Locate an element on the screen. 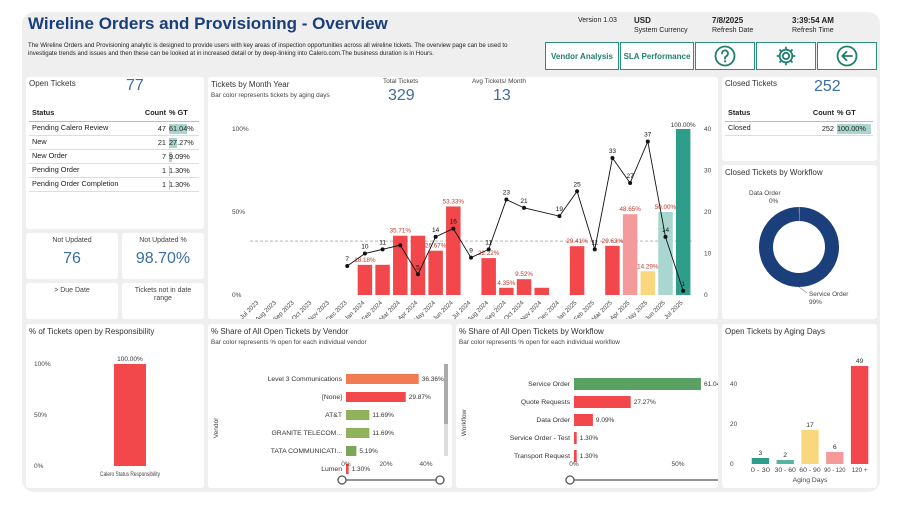 This screenshot has height=508, width=900. aging-title: Open Tickets by Aging Days is located at coordinates (775, 331).